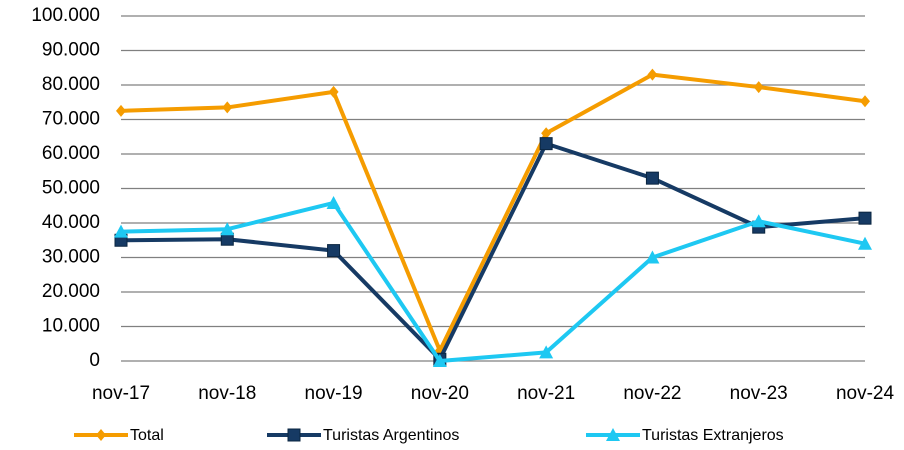 The height and width of the screenshot is (450, 904). I want to click on legend-label: Turistas Extranjeros, so click(713, 435).